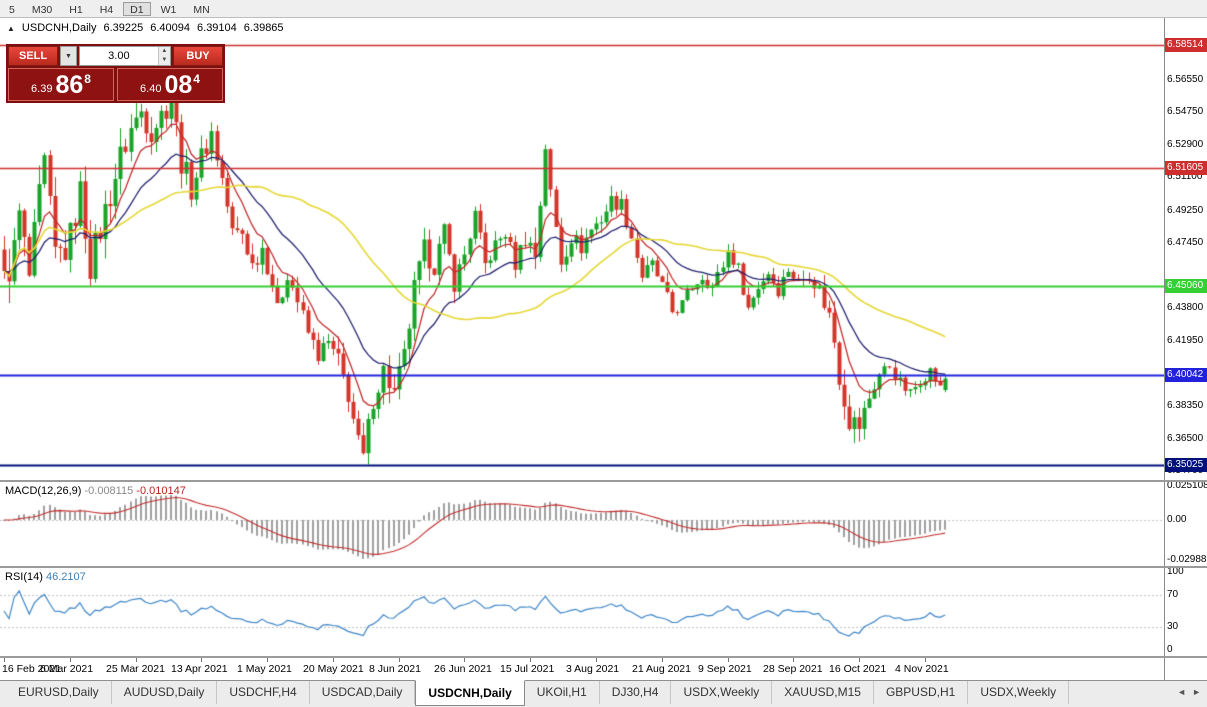  What do you see at coordinates (170, 28) in the screenshot?
I see `ohlc-high: 6.40094` at bounding box center [170, 28].